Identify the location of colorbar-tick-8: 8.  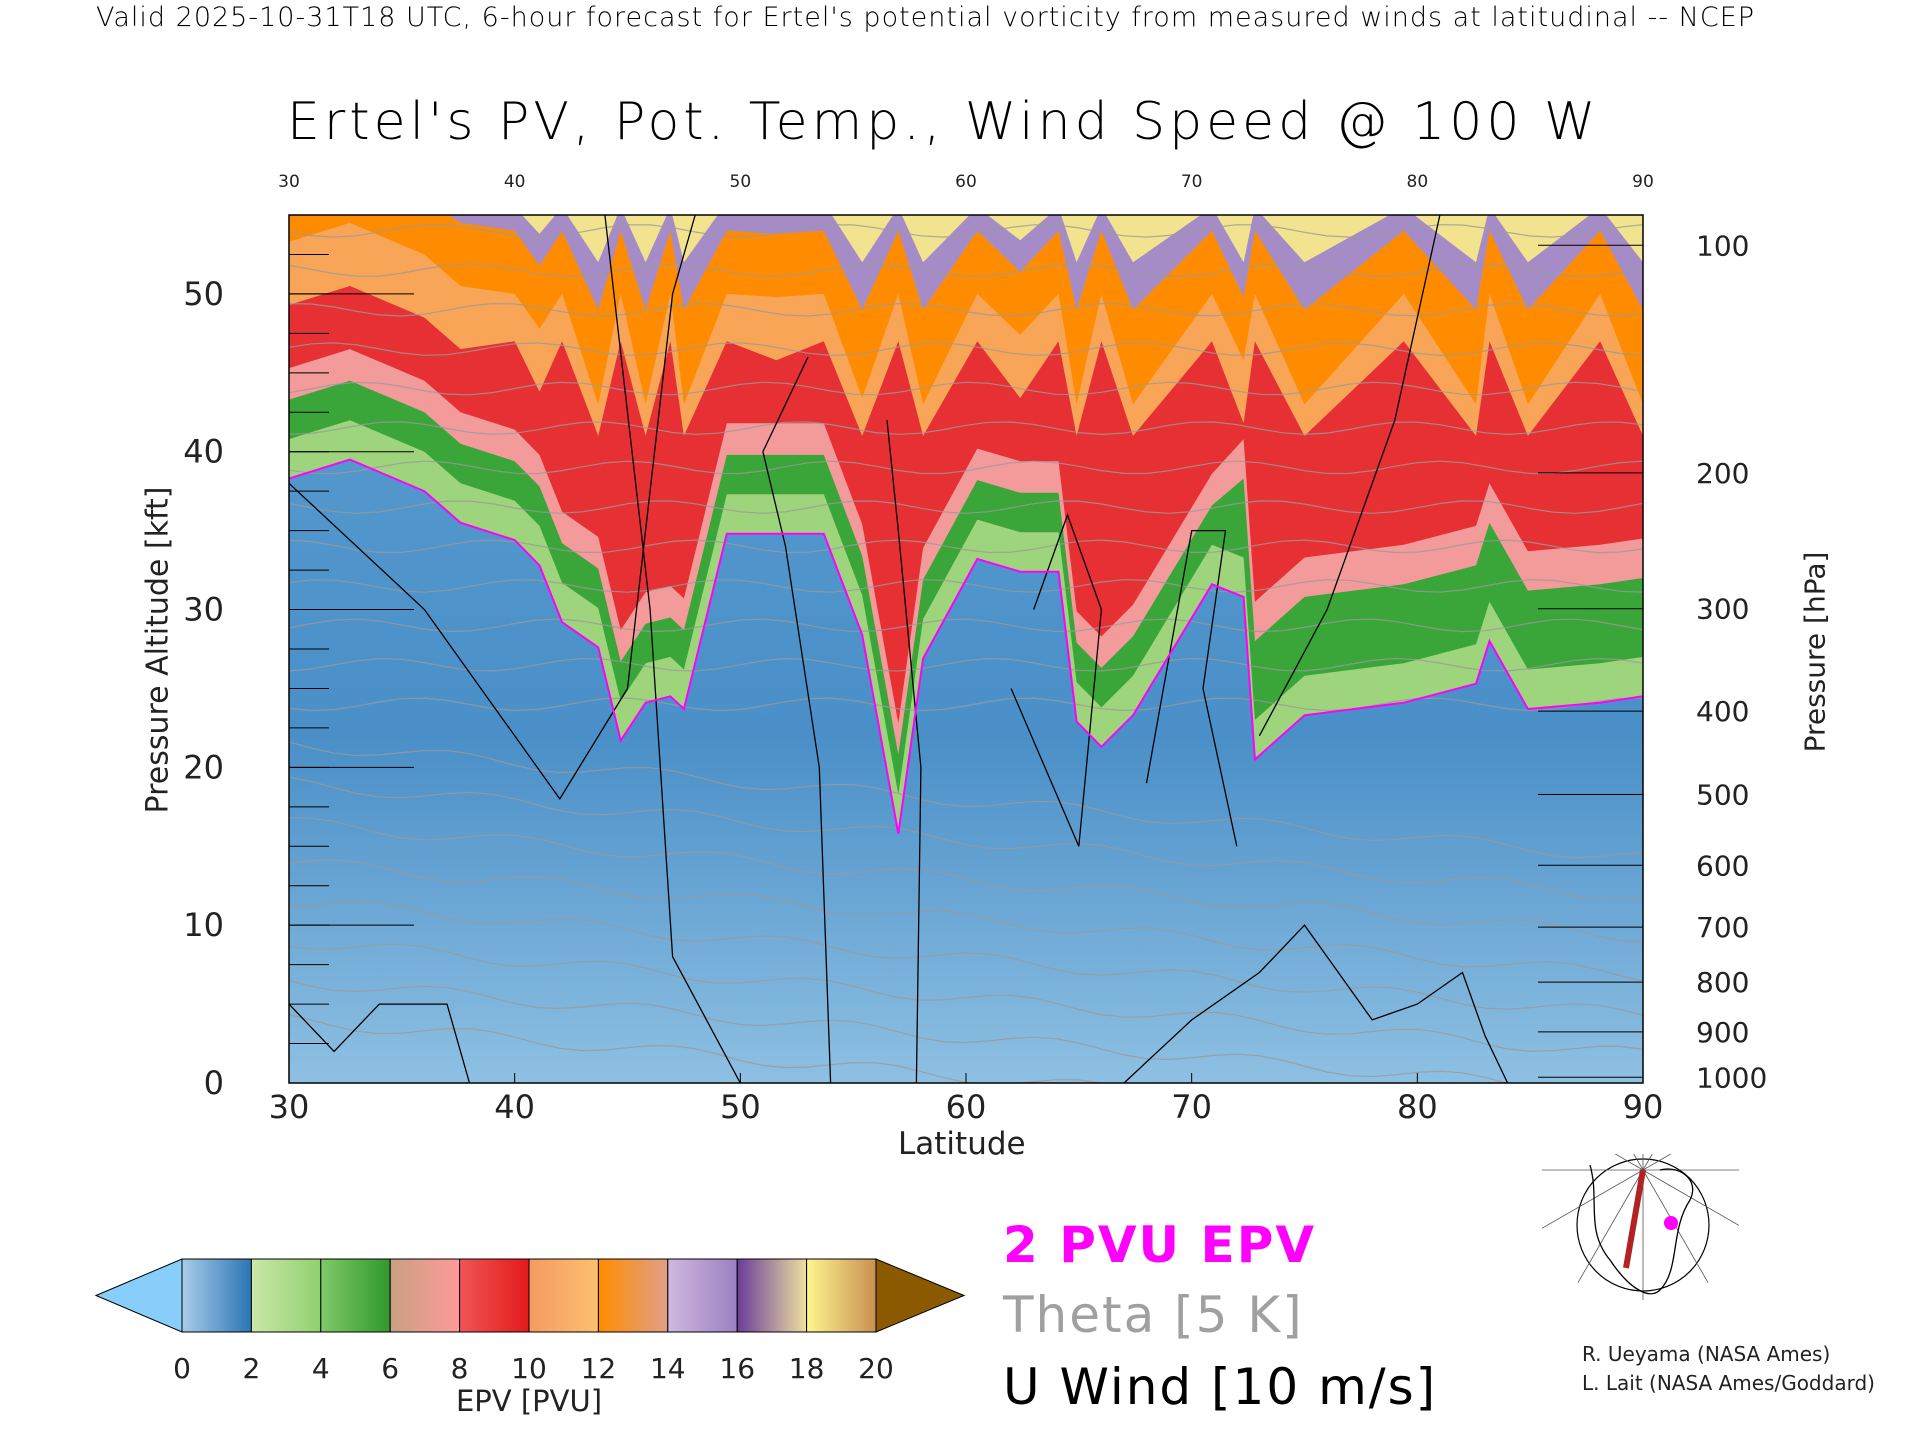
(460, 1368).